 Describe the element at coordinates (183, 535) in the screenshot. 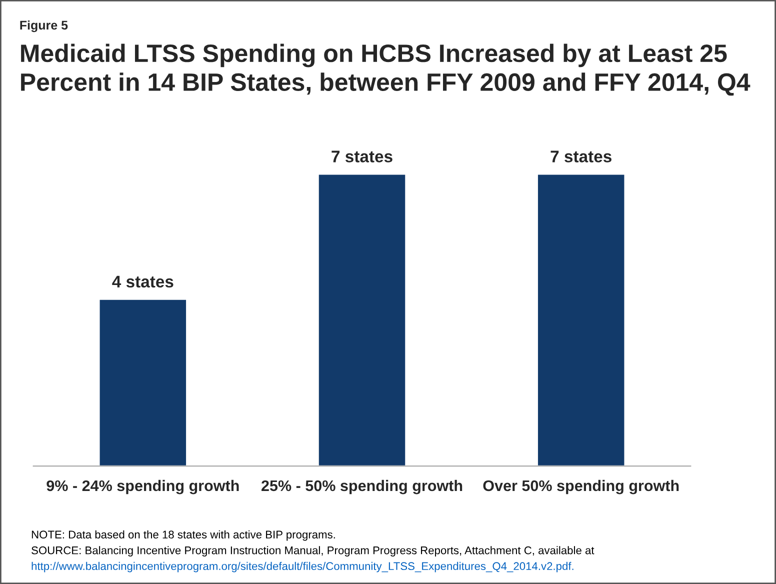

I see `text: NOTE: Data based on the 18 states with active BIP programs.` at that location.